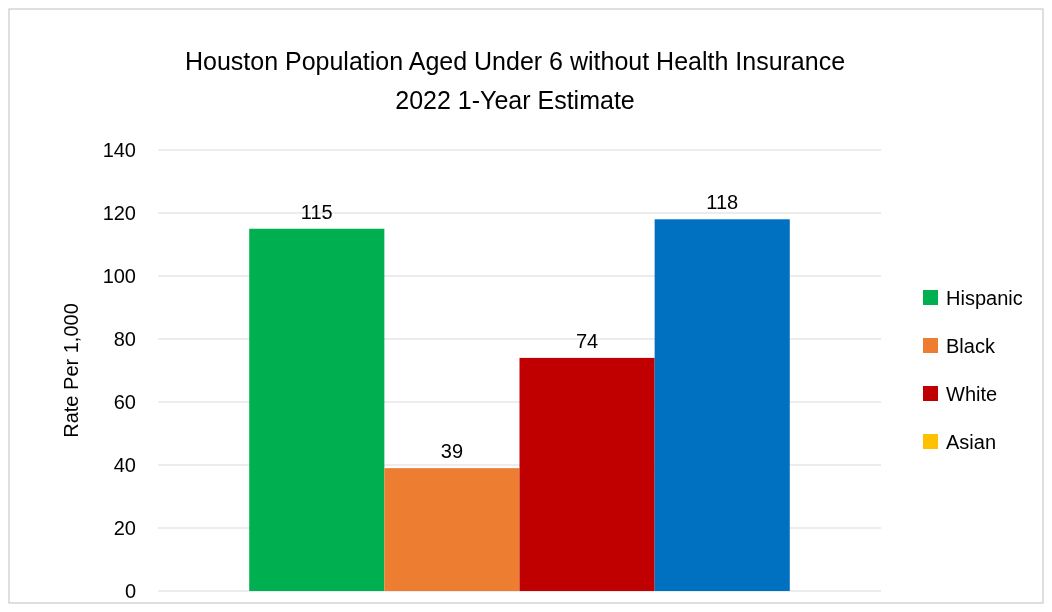 Image resolution: width=1052 pixels, height=612 pixels. I want to click on data-label: 115, so click(316, 211).